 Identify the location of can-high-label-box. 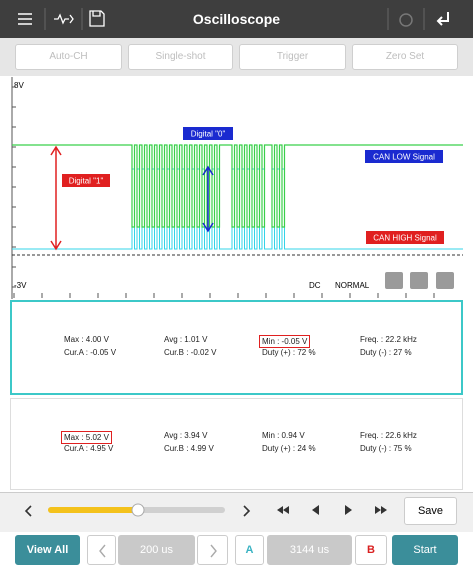
(405, 237).